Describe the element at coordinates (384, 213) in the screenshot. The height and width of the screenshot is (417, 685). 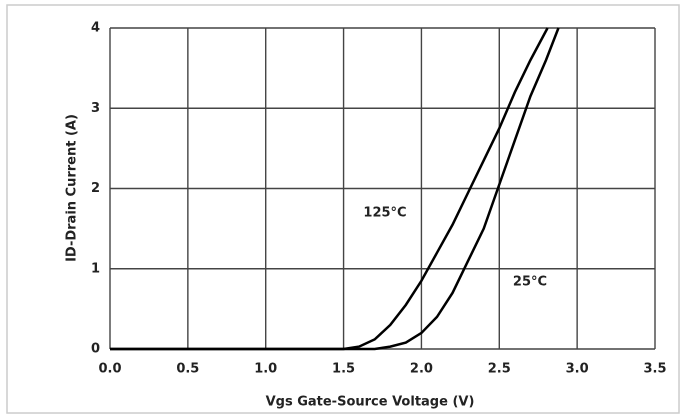
I see `series-label: 125°C` at that location.